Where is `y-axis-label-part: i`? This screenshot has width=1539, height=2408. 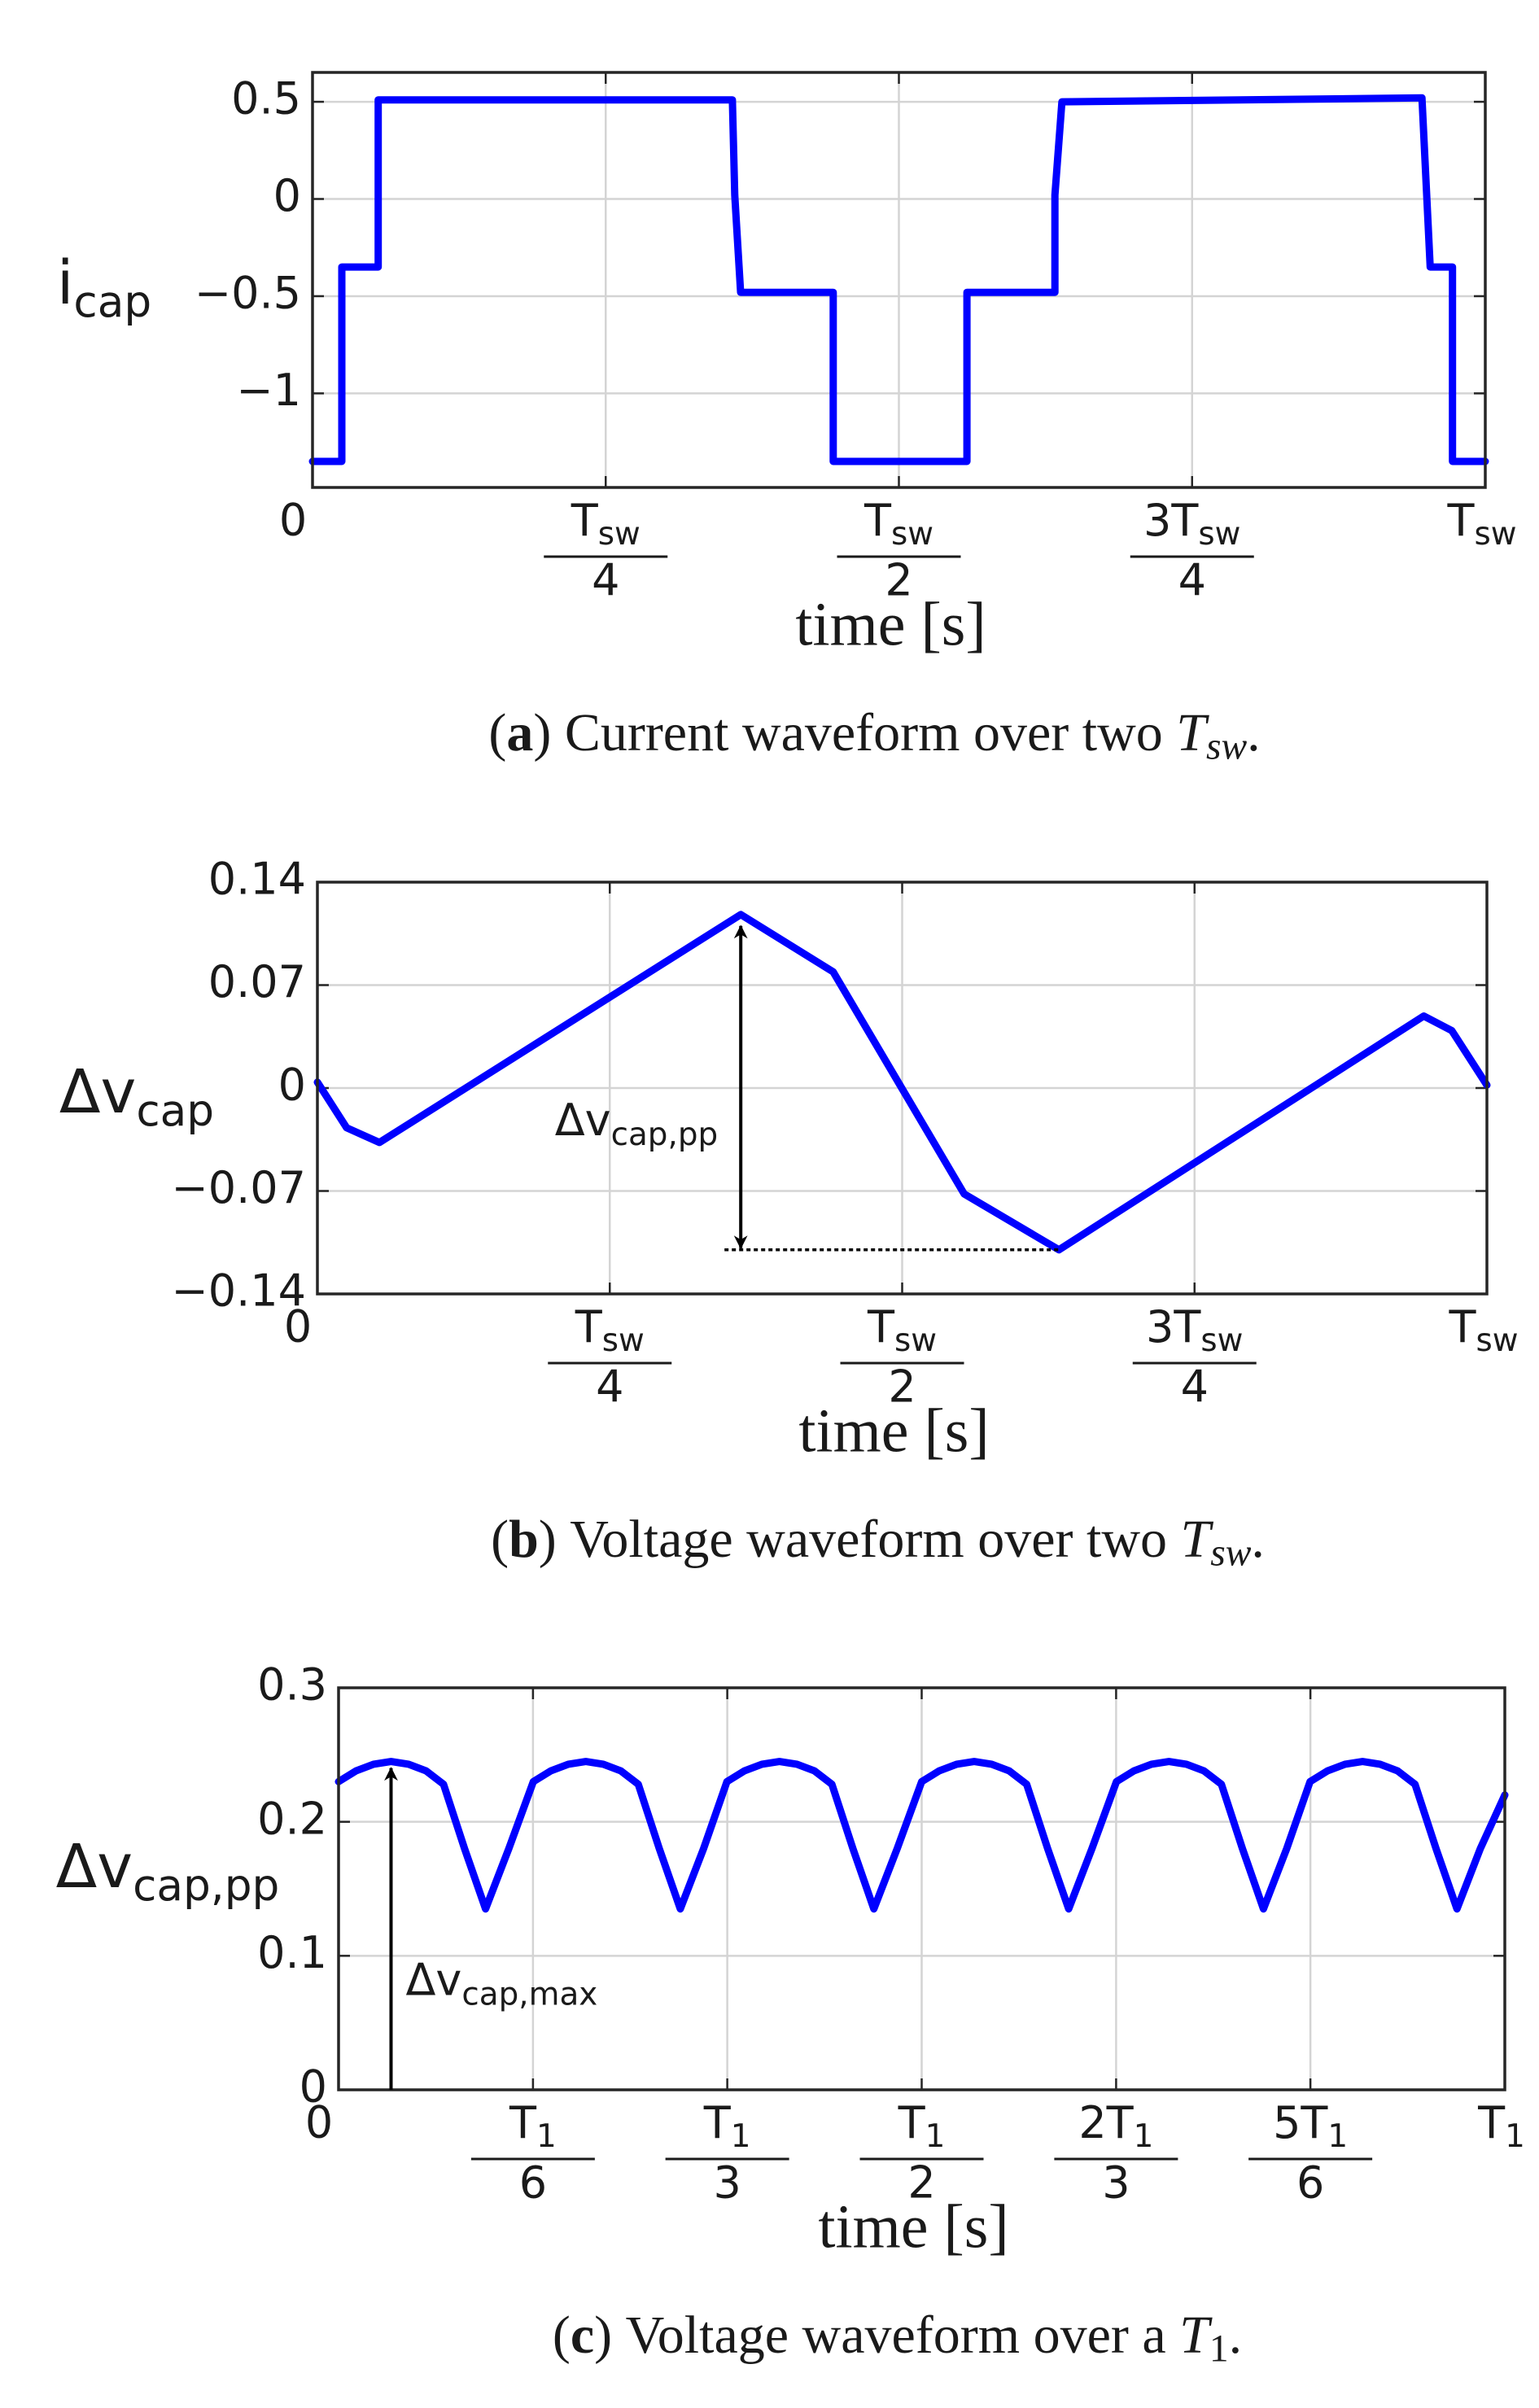
y-axis-label-part: i is located at coordinates (65, 283).